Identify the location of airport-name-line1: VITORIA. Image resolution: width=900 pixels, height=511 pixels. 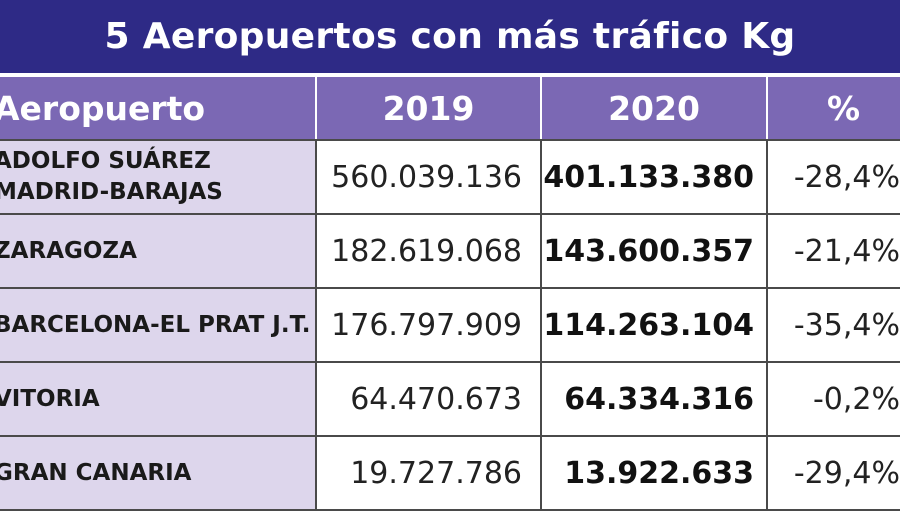
(50, 398).